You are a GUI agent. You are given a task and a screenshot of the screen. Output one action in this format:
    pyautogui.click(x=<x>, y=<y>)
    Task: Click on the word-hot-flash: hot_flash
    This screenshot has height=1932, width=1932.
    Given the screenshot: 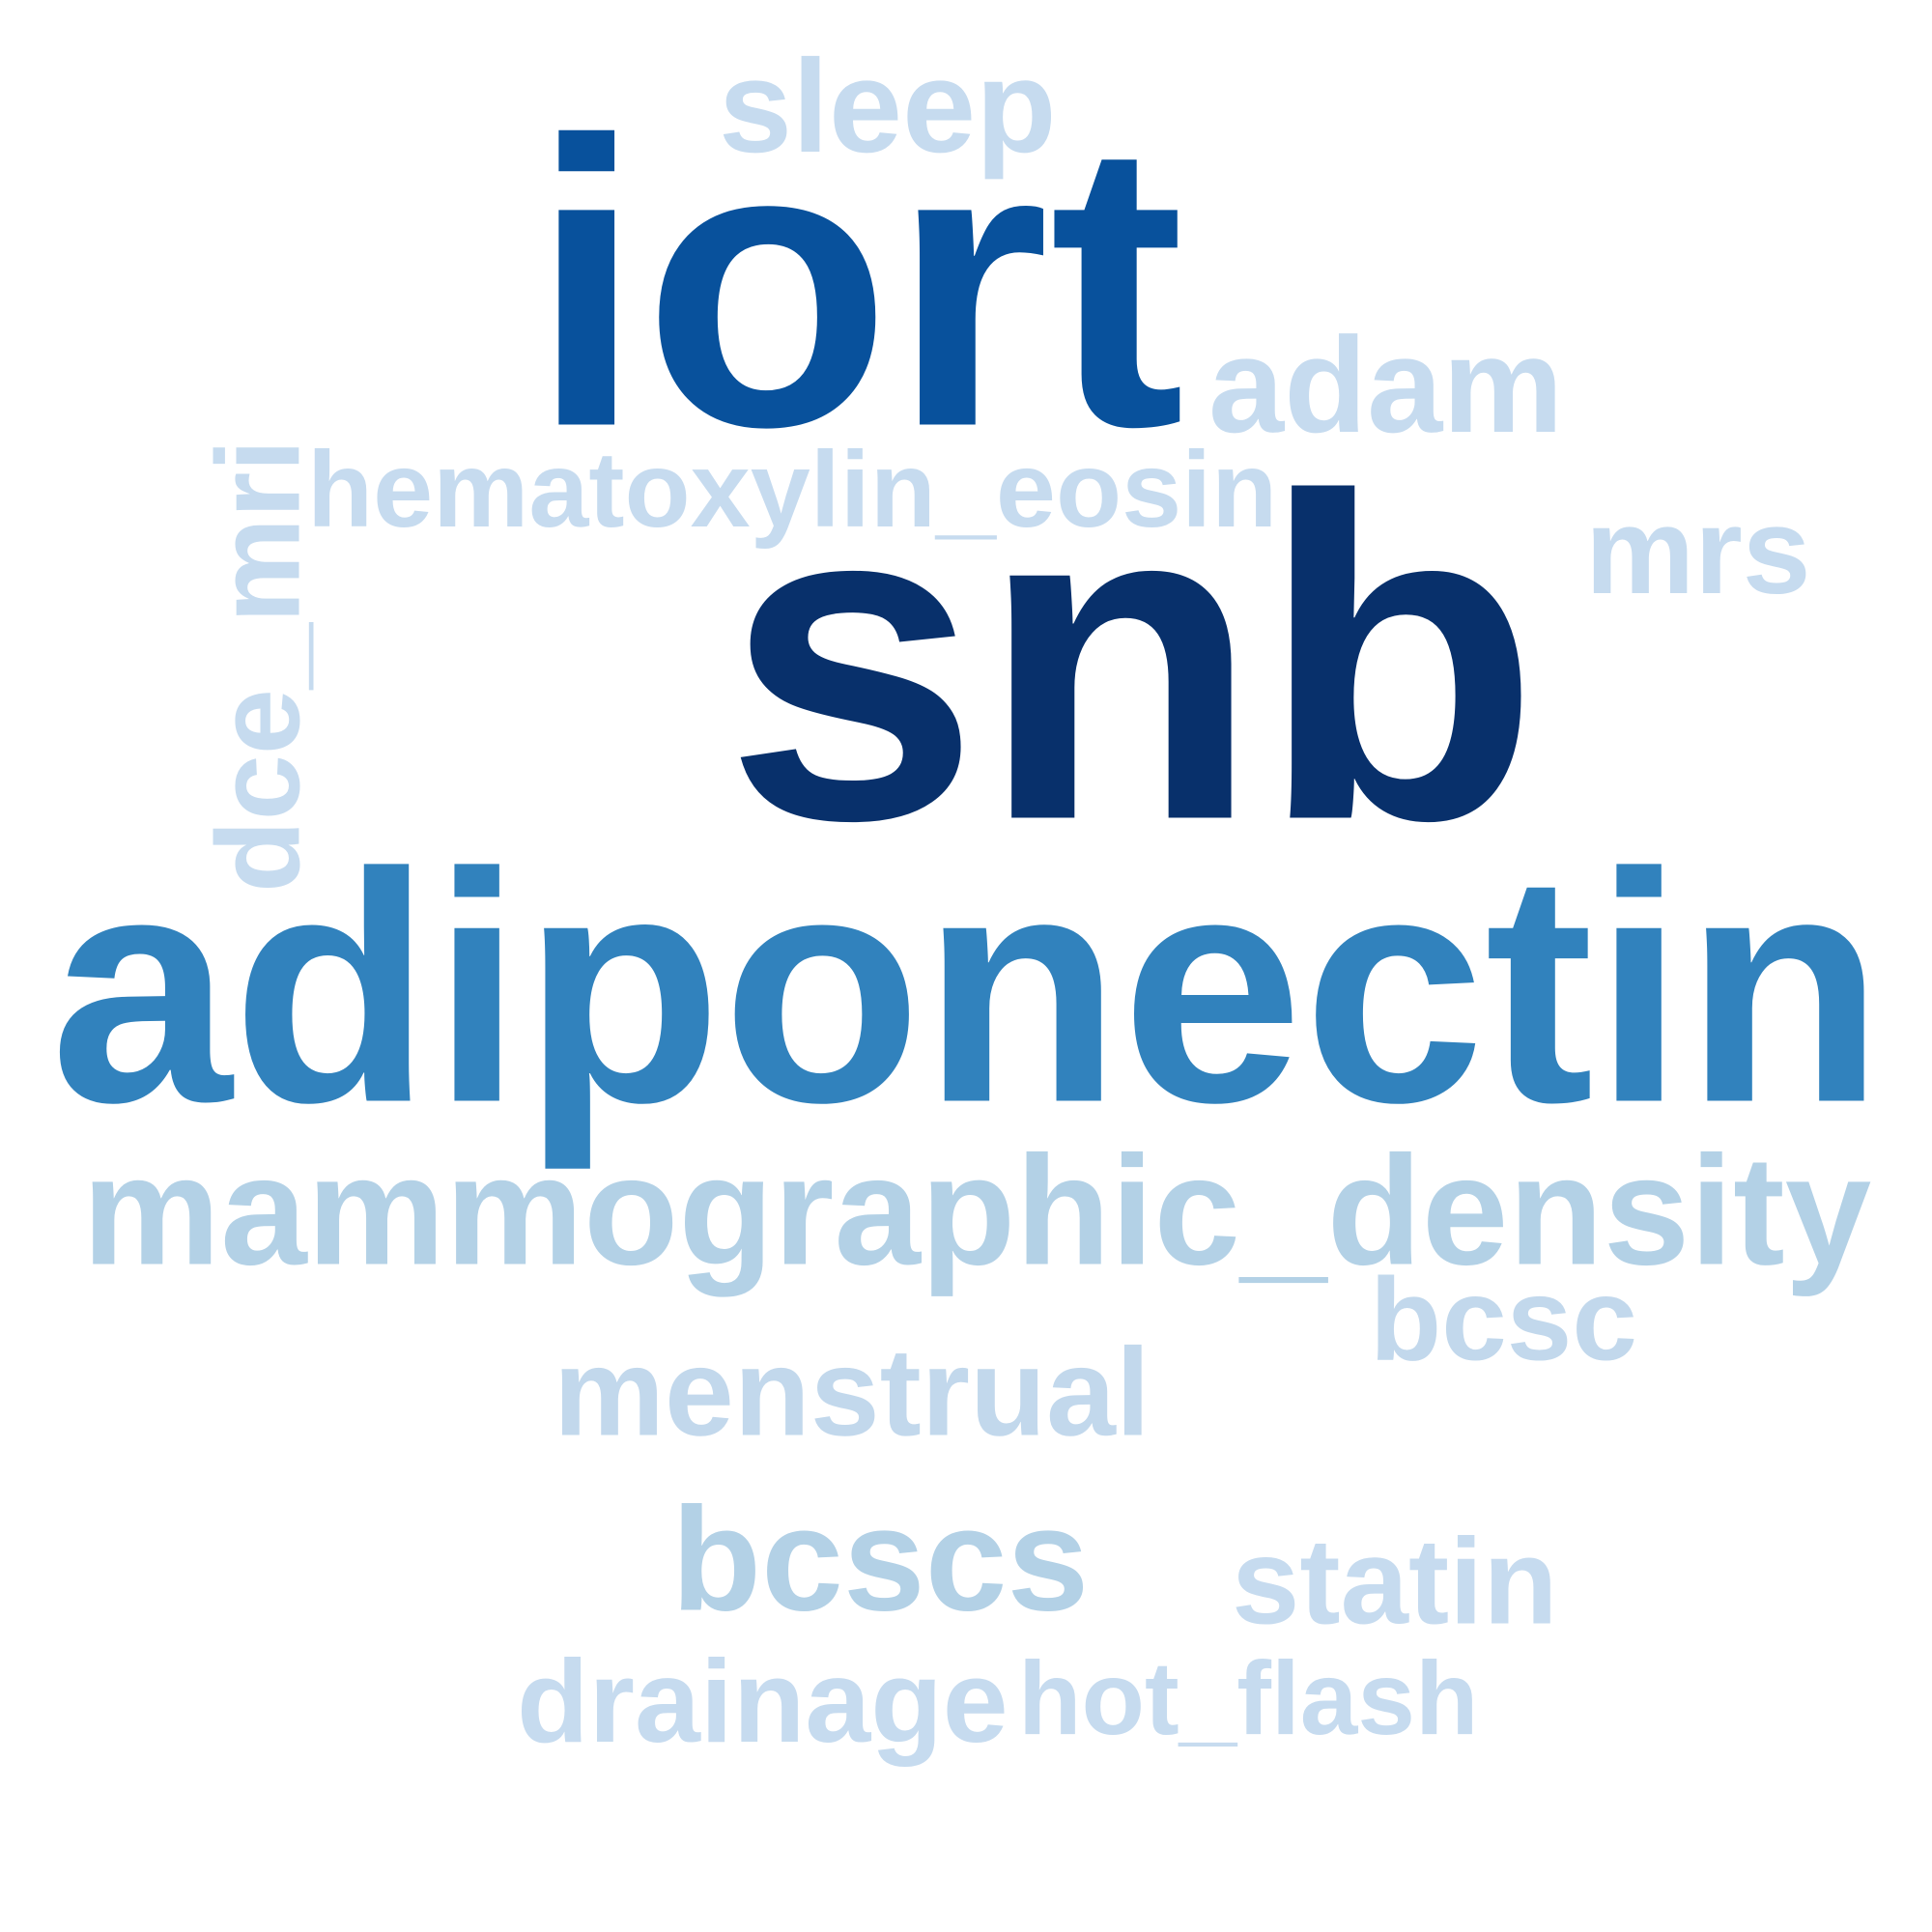 What is the action you would take?
    pyautogui.click(x=1248, y=1698)
    